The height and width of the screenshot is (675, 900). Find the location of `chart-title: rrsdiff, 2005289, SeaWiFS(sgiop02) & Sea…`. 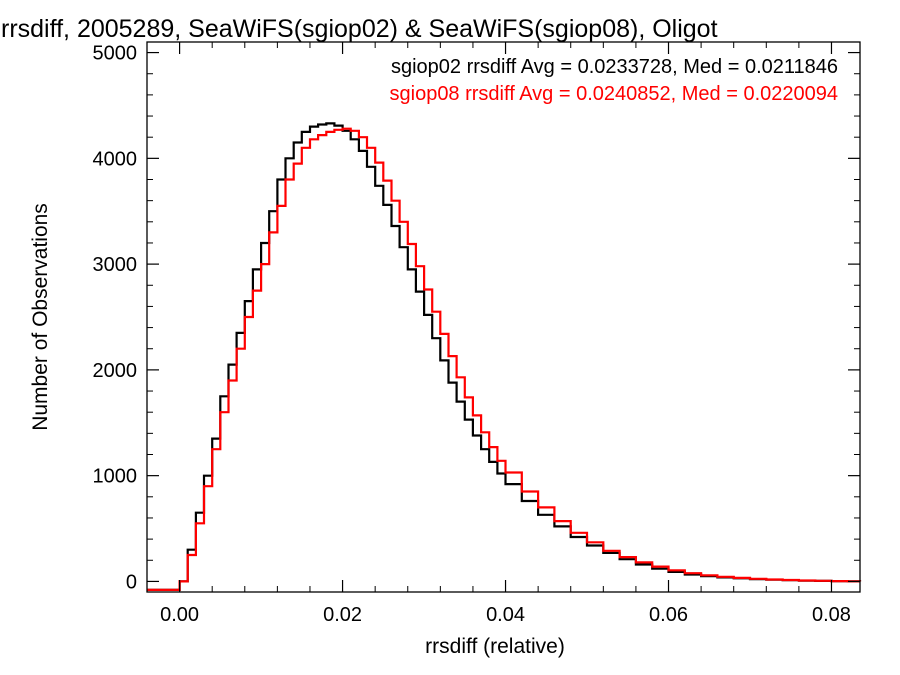

chart-title: rrsdiff, 2005289, SeaWiFS(sgiop02) & Sea… is located at coordinates (359, 29).